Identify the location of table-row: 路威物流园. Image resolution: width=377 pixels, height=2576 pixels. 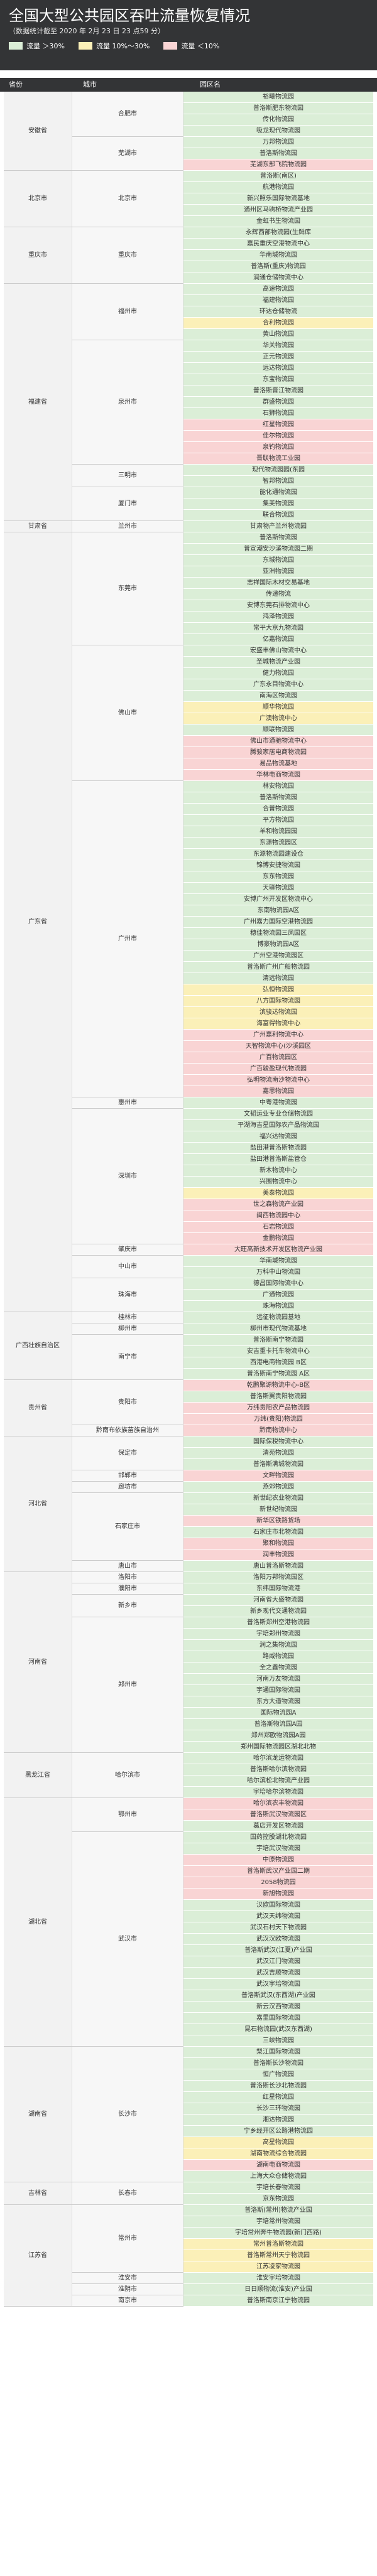
(188, 1657).